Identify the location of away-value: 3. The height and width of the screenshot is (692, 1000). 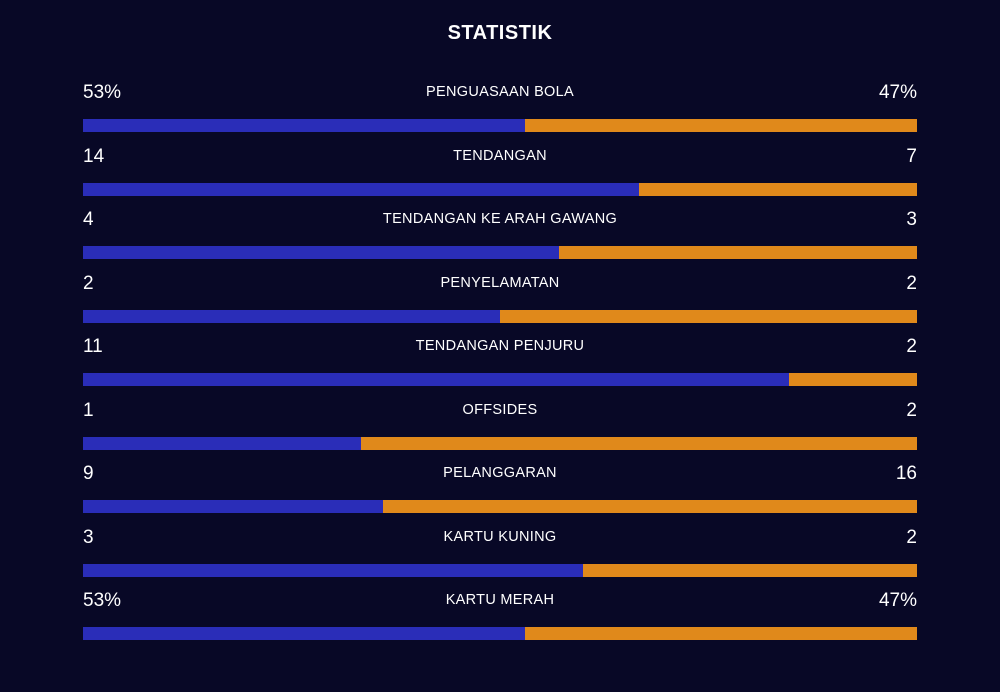
(911, 219).